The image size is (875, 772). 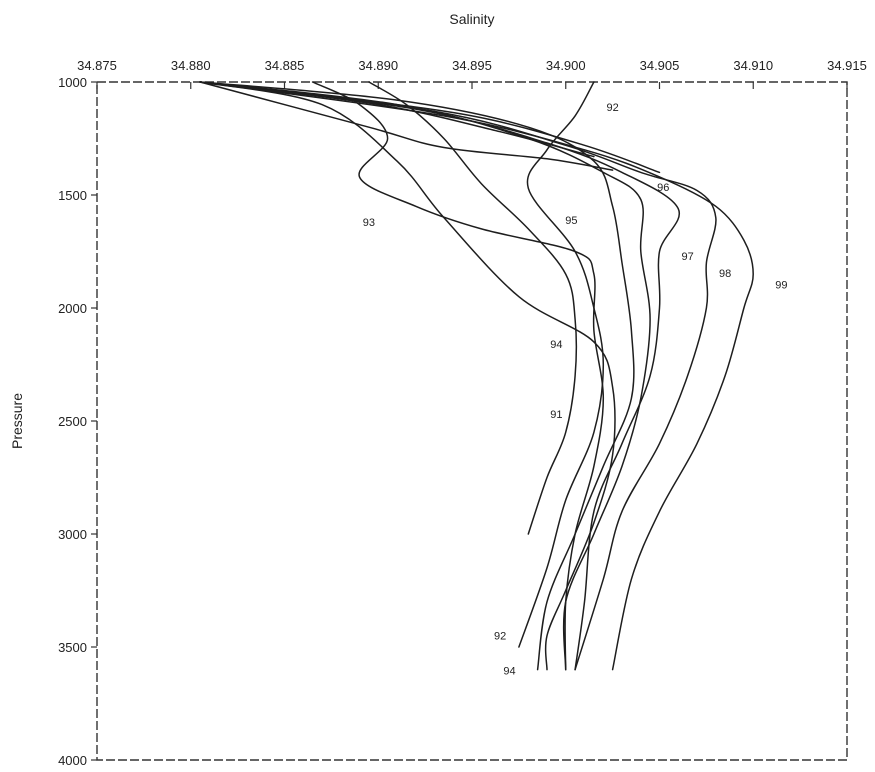 What do you see at coordinates (688, 257) in the screenshot?
I see `curve-label: 97` at bounding box center [688, 257].